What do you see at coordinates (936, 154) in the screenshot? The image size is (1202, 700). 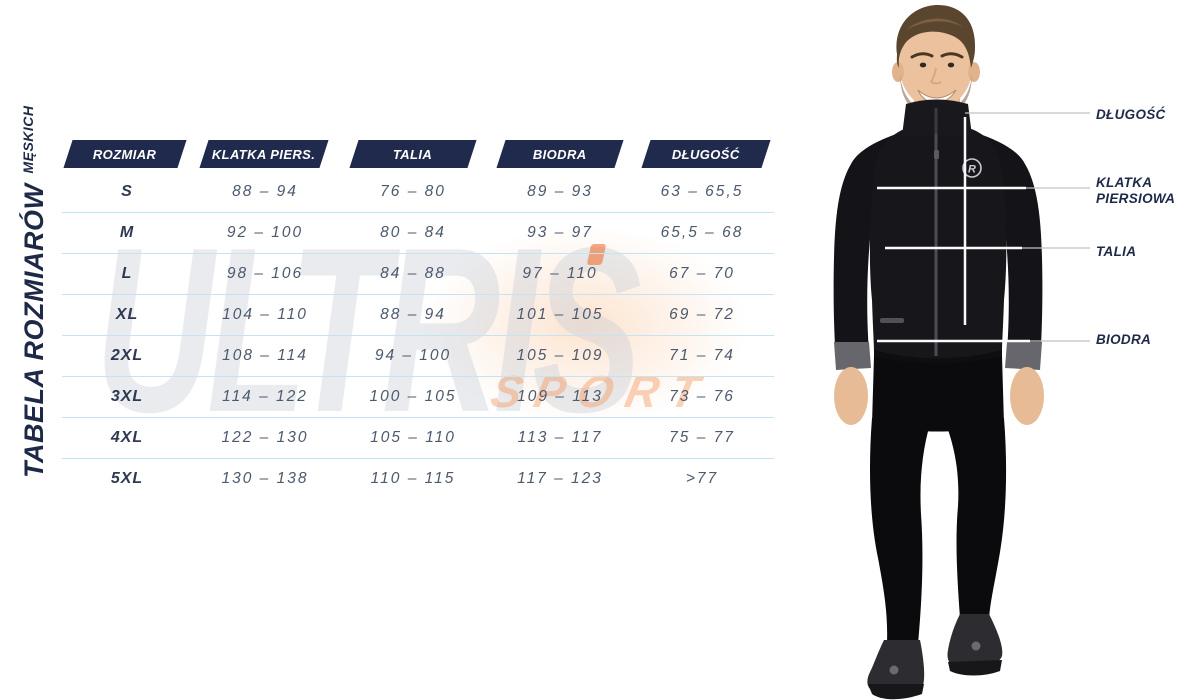 I see `figure-zipper-pull` at bounding box center [936, 154].